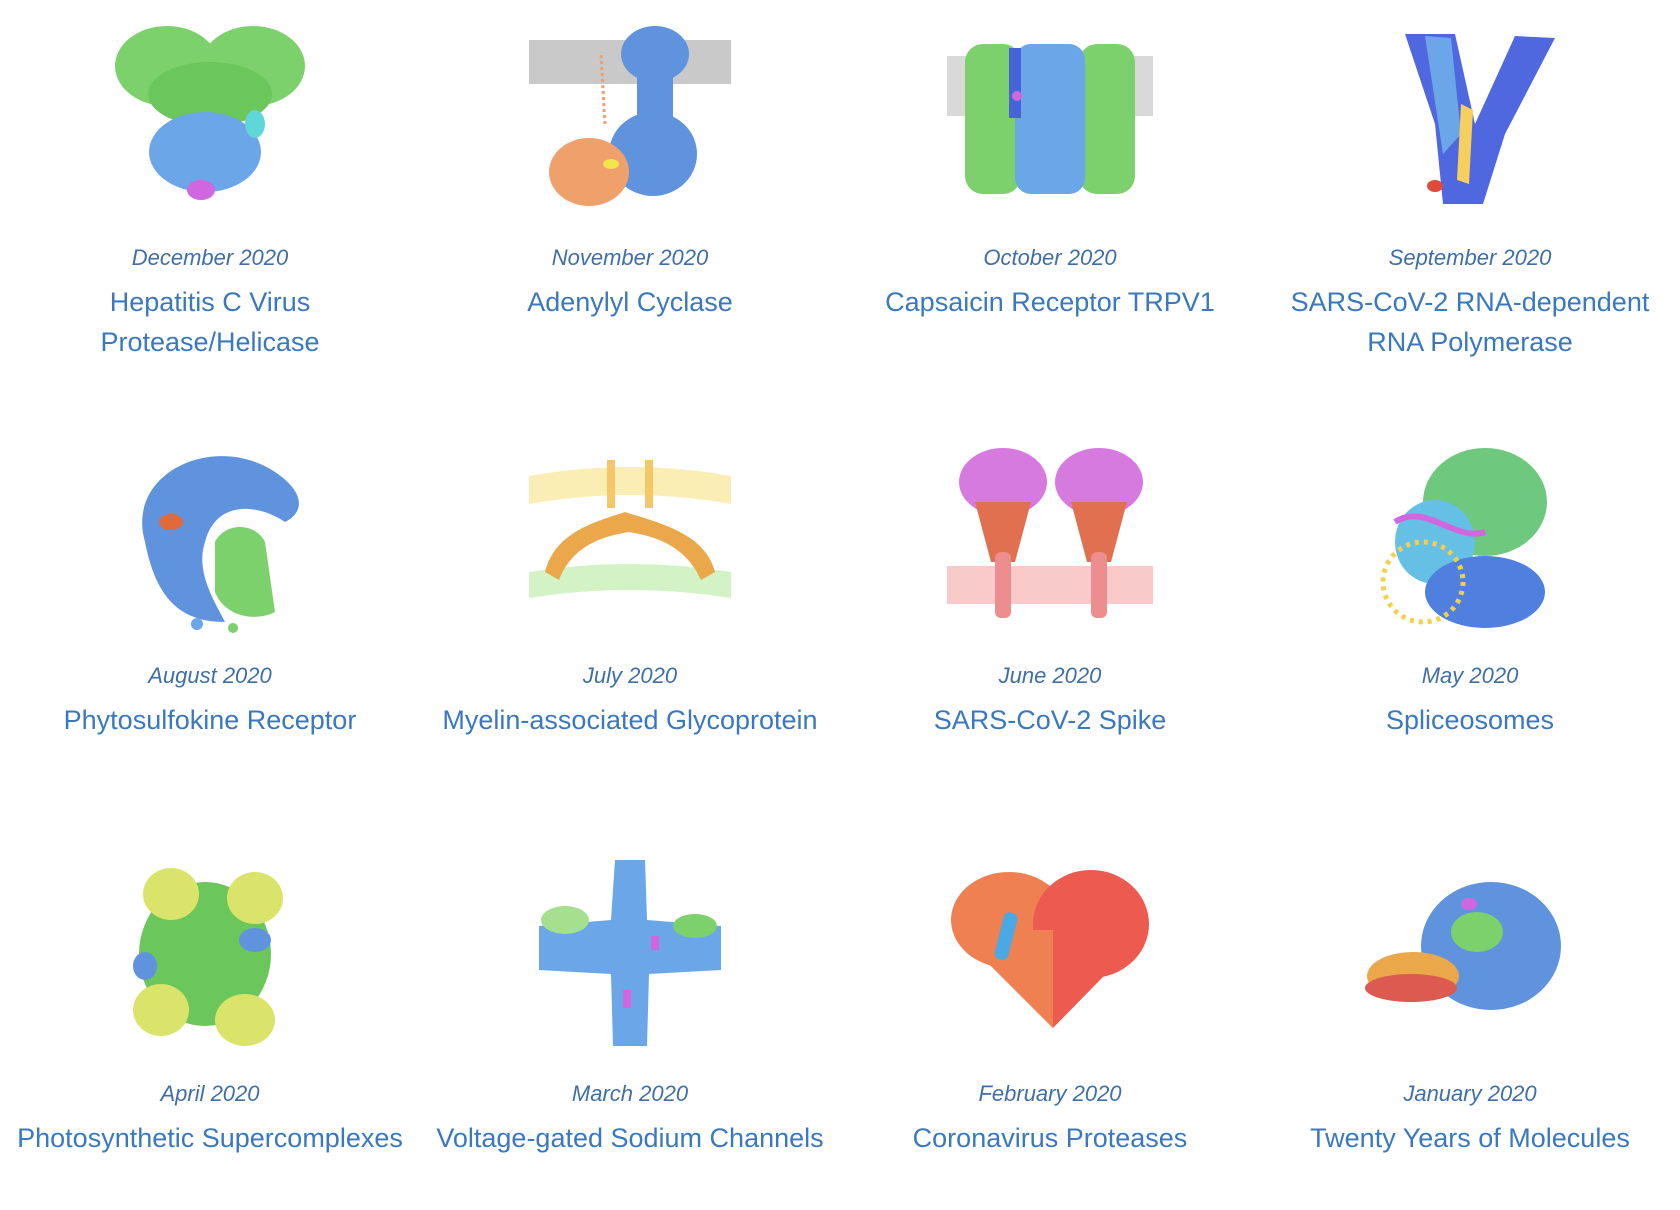  I want to click on molecule-card-jul-2020: July 2020 Myelin-associated Glycoprotein, so click(630, 627).